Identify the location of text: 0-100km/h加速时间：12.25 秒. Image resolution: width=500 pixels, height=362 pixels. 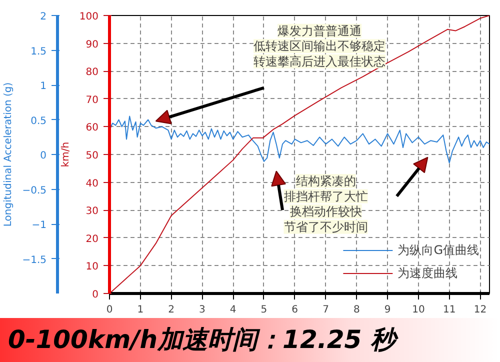
(250, 340).